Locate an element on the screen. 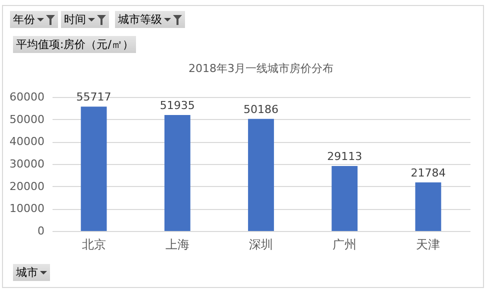 The width and height of the screenshot is (486, 292). text: 城市 is located at coordinates (27, 273).